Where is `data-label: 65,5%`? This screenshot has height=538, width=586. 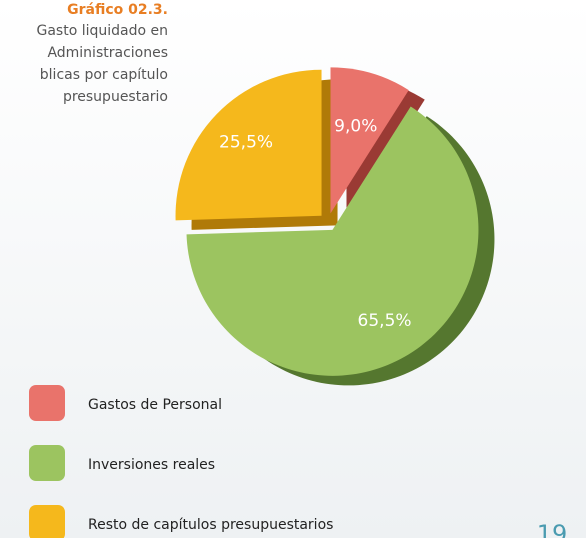
data-label: 65,5% is located at coordinates (385, 321).